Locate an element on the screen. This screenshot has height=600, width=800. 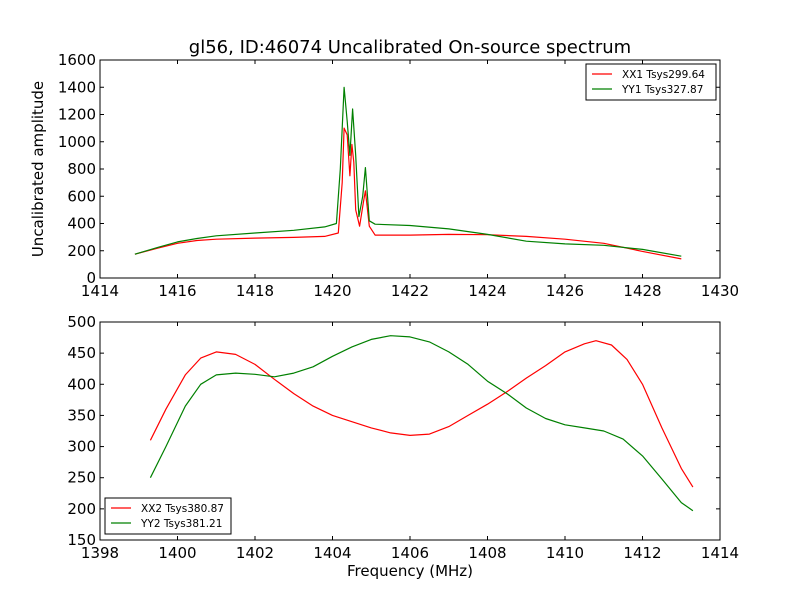
top-x-tick-label: 1422 is located at coordinates (410, 291).